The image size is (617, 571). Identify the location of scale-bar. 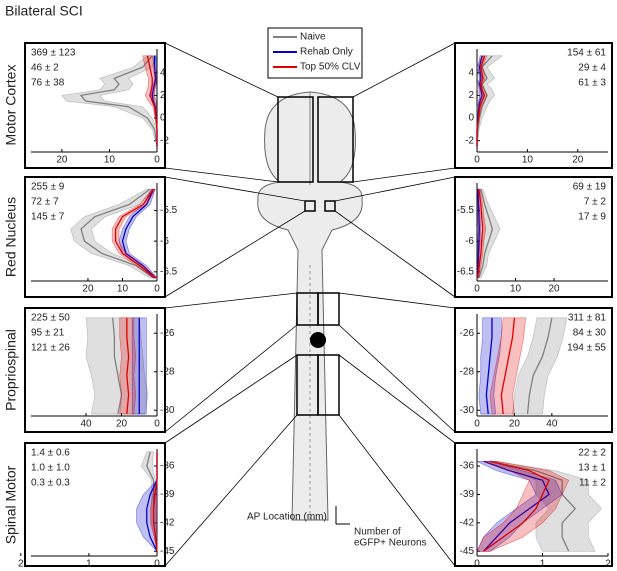
(342, 515).